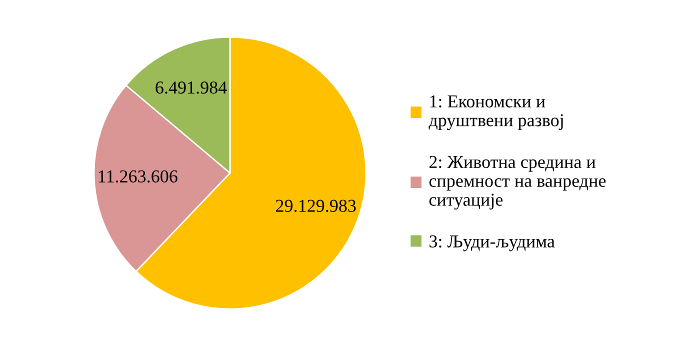  What do you see at coordinates (138, 176) in the screenshot?
I see `data-label: 11.263.606` at bounding box center [138, 176].